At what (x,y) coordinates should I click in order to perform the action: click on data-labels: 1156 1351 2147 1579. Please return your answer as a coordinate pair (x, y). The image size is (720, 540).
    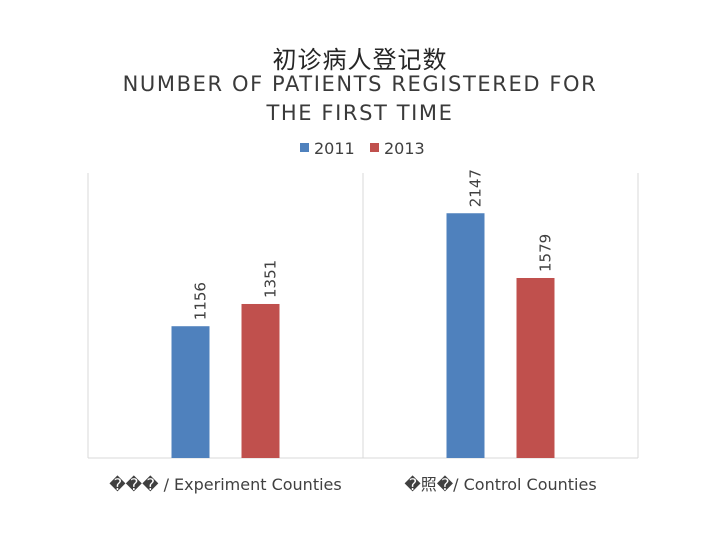
    Looking at the image, I should click on (373, 244).